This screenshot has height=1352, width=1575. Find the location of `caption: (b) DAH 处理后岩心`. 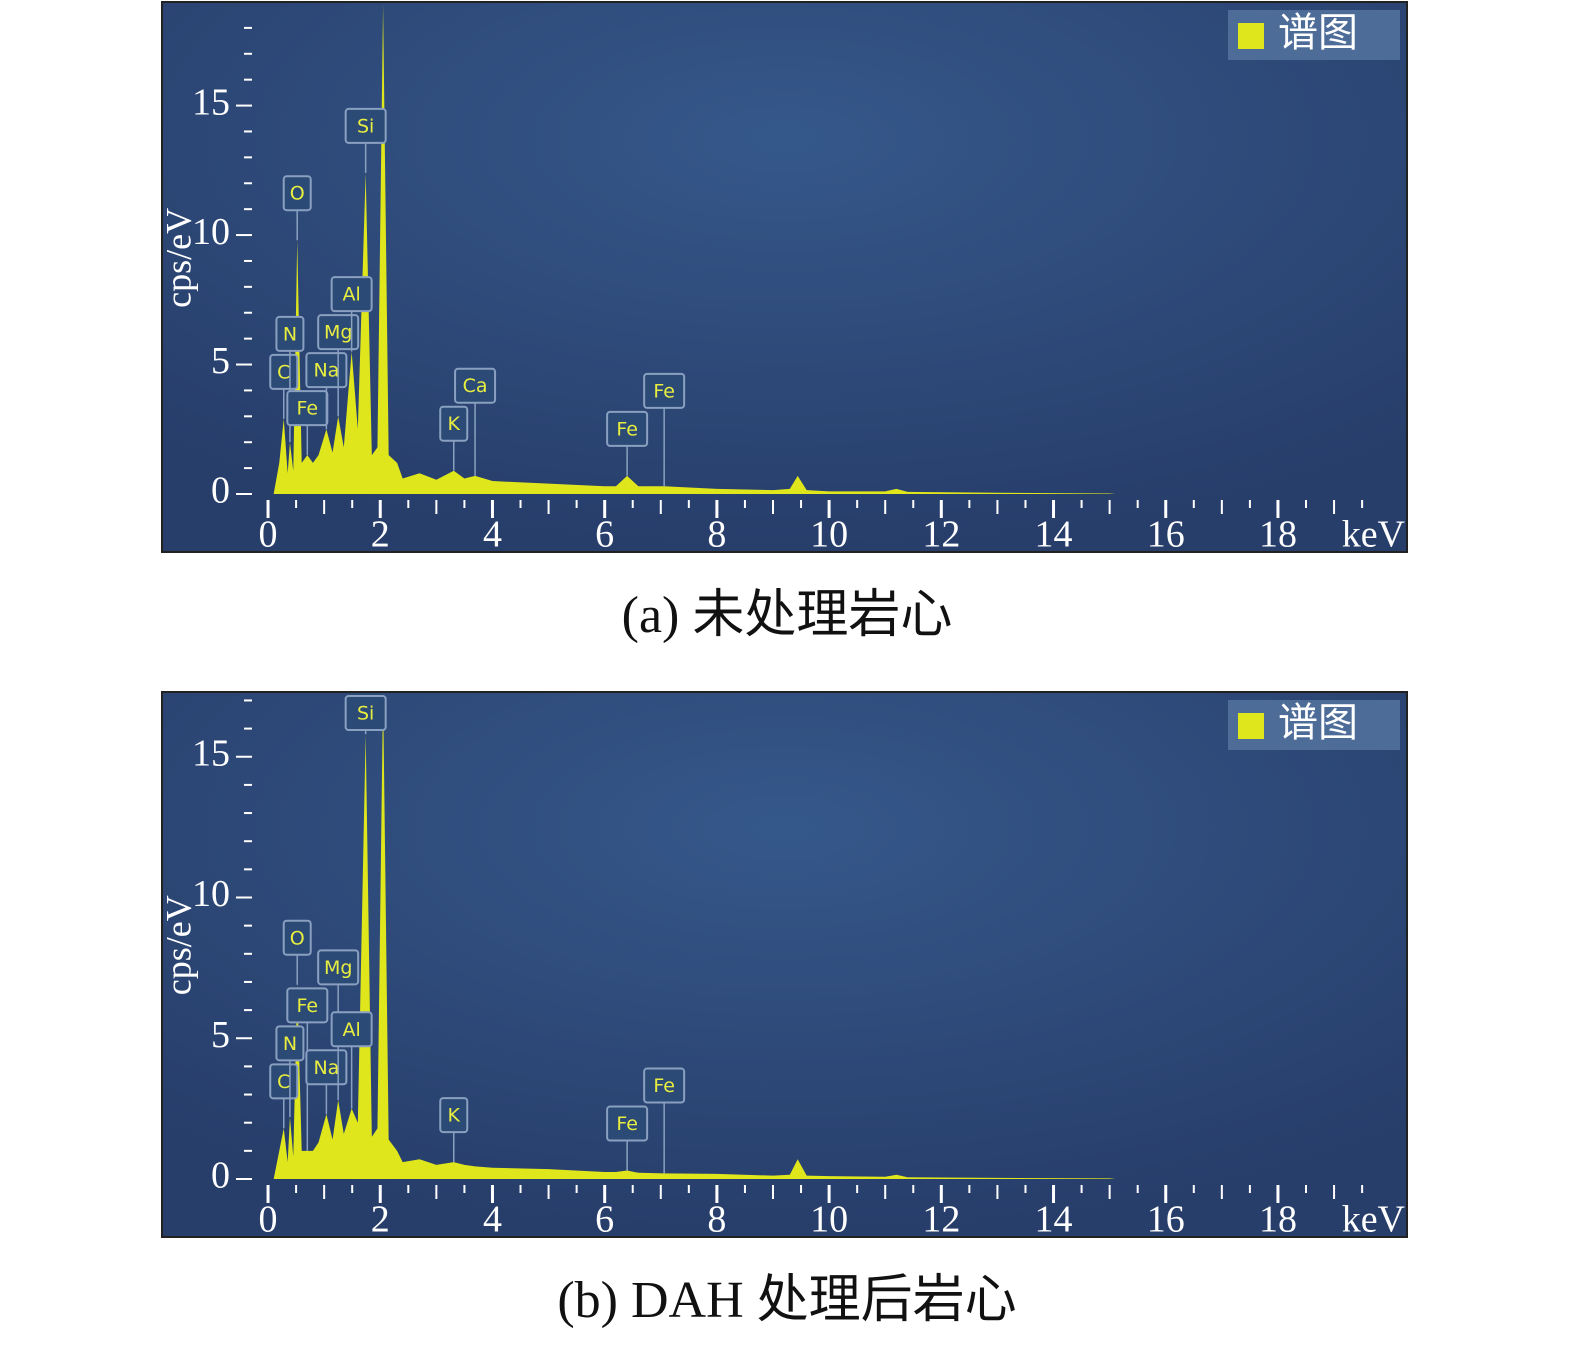

caption: (b) DAH 处理后岩心 is located at coordinates (786, 1300).